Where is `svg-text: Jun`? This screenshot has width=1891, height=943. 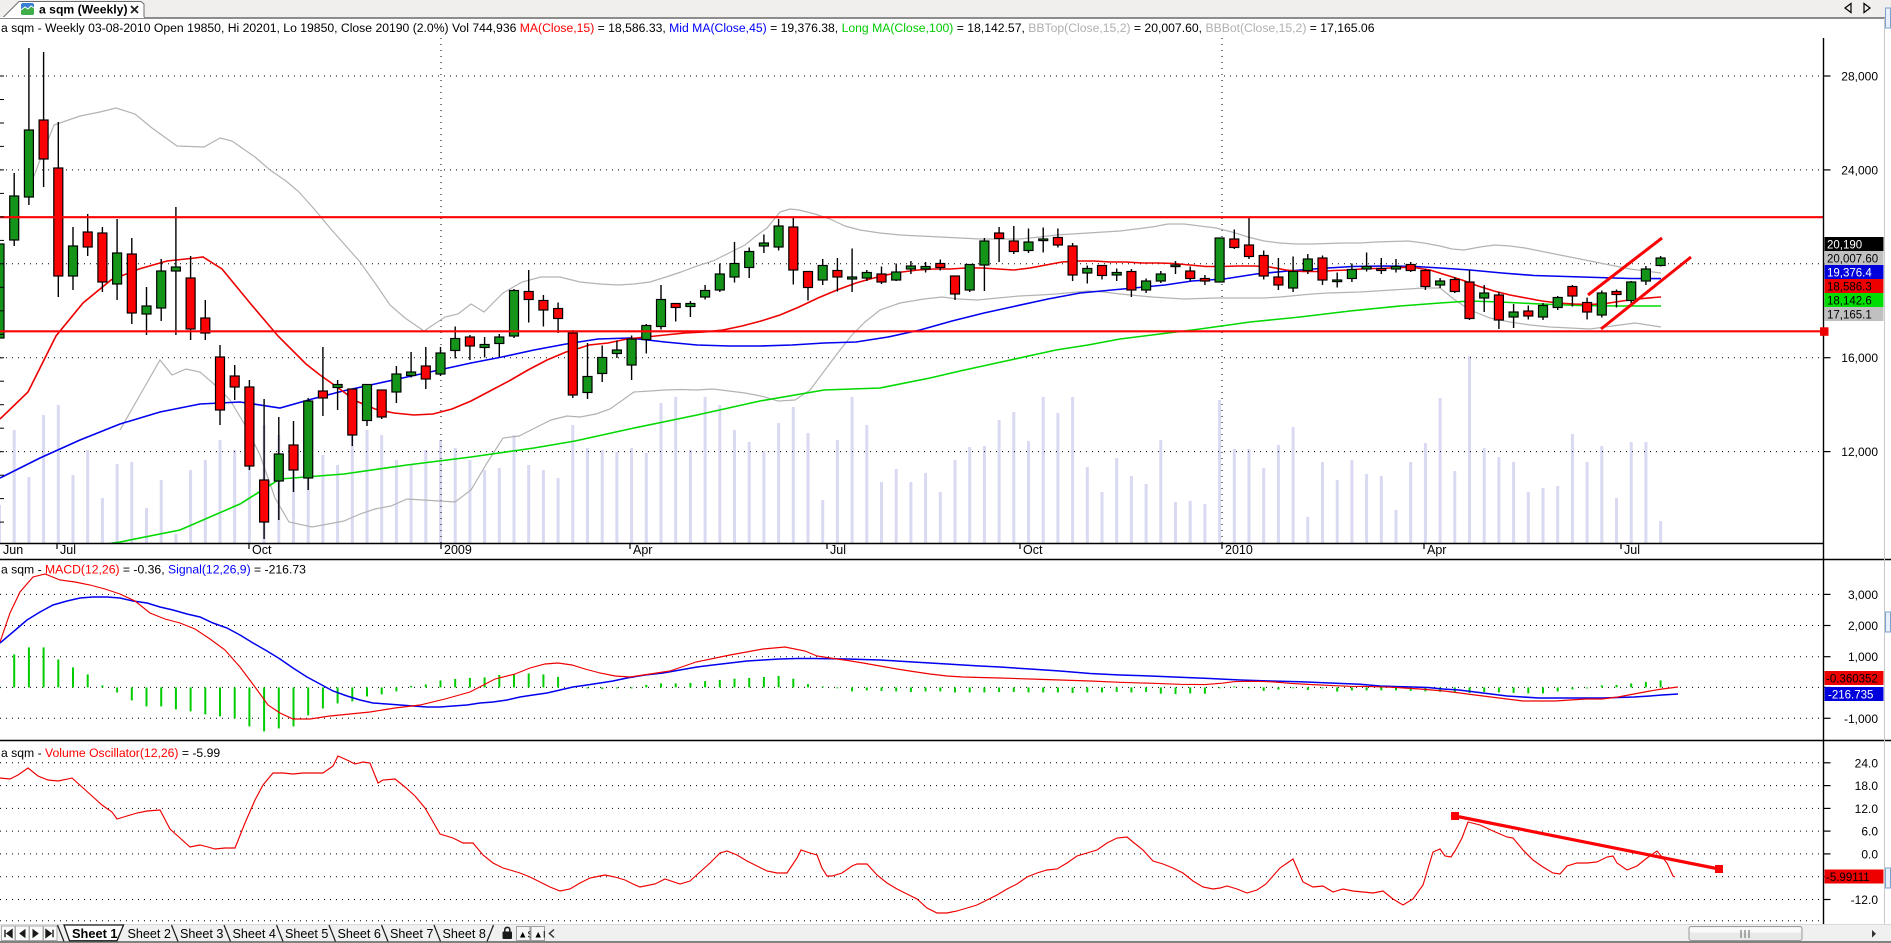 svg-text: Jun is located at coordinates (13, 550).